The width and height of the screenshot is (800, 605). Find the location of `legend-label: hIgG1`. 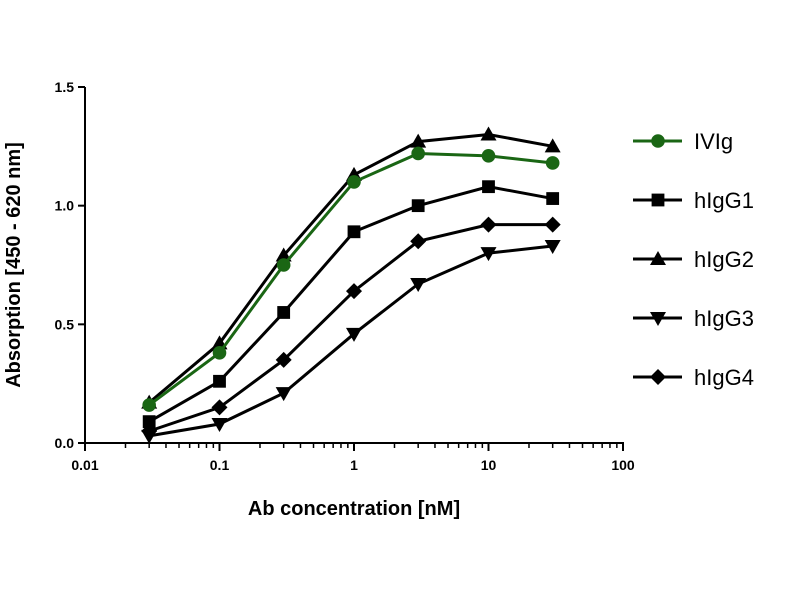

legend-label: hIgG1 is located at coordinates (724, 200).